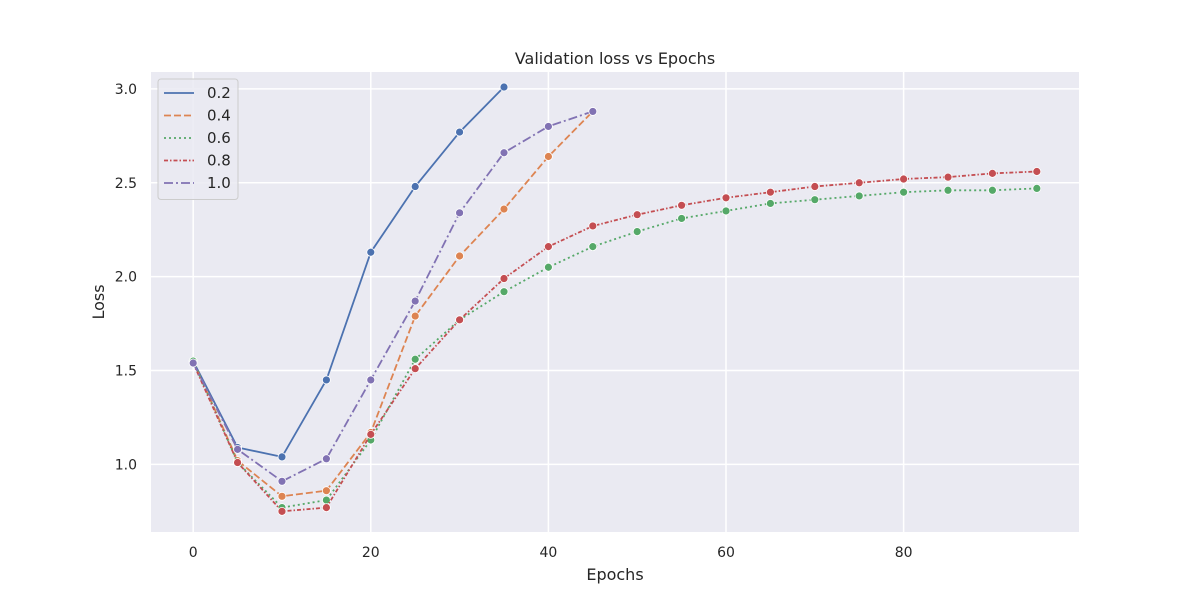 The width and height of the screenshot is (1200, 600). Describe the element at coordinates (219, 183) in the screenshot. I see `legend-label: 1.0` at that location.